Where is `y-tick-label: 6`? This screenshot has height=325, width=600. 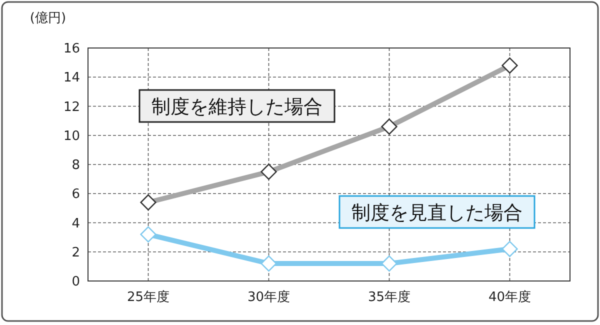 y-tick-label: 6 is located at coordinates (76, 194).